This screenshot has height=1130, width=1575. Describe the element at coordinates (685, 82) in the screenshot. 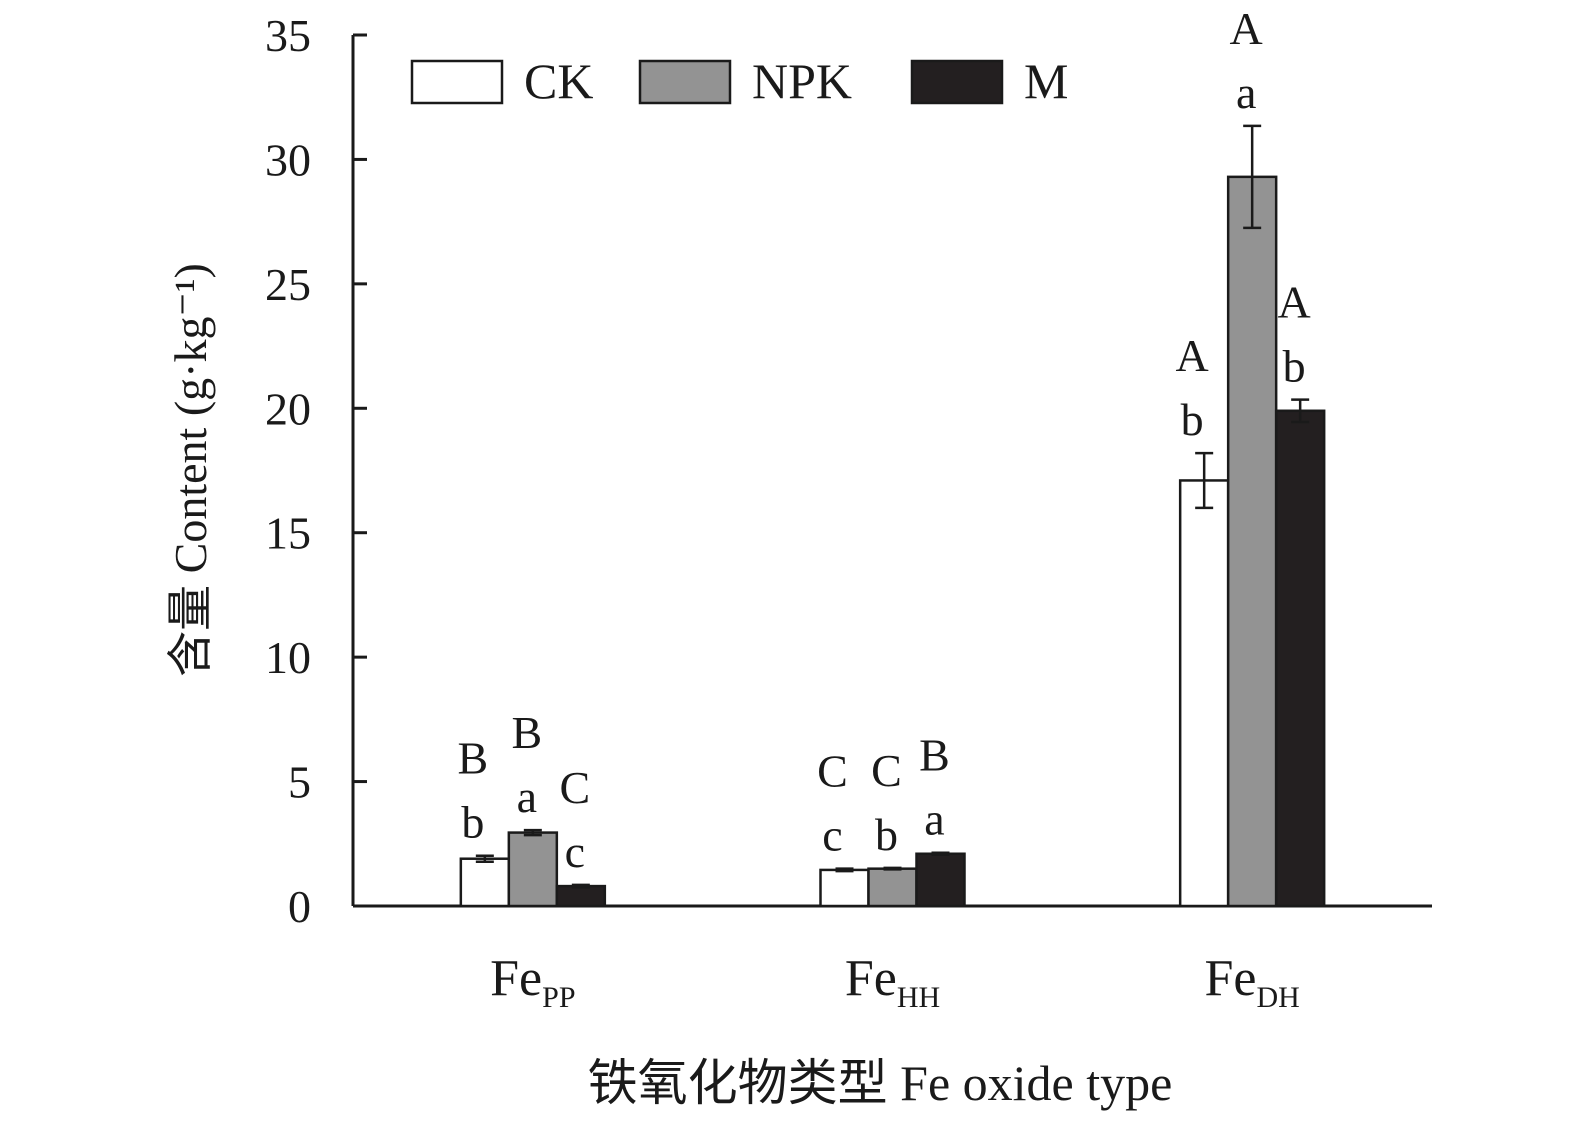

I see `legend-swatch-npk` at that location.